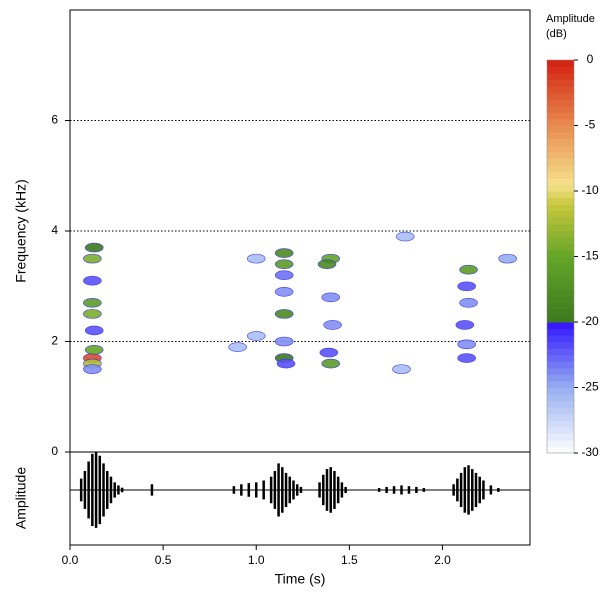 Image resolution: width=610 pixels, height=593 pixels. Describe the element at coordinates (54, 230) in the screenshot. I see `y-tick-label: 4` at that location.